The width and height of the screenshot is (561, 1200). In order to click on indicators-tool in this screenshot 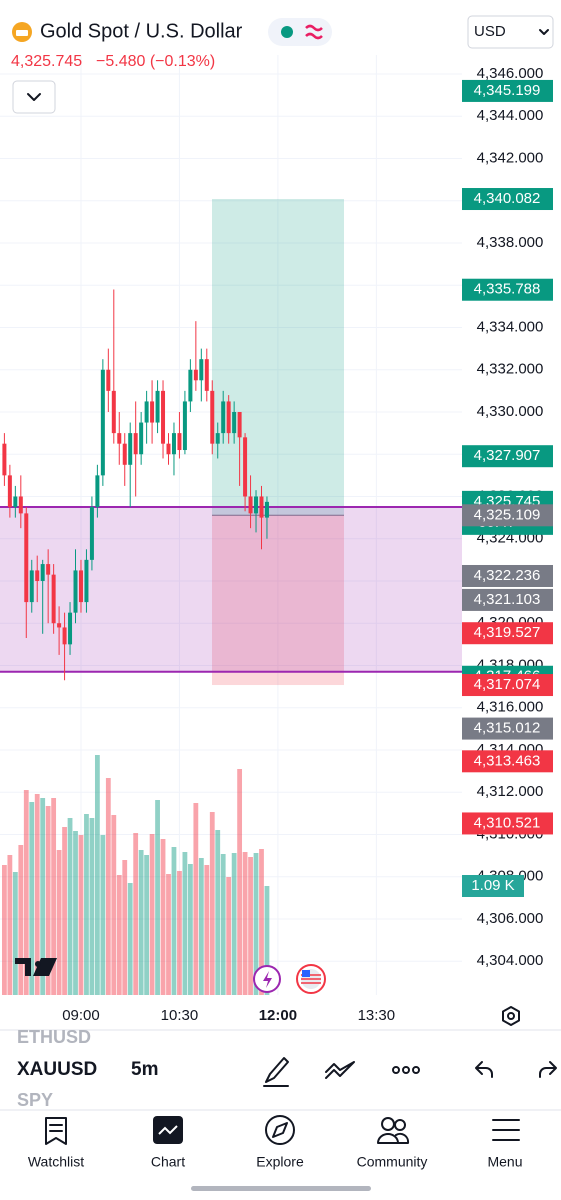, I will do `click(340, 1070)`.